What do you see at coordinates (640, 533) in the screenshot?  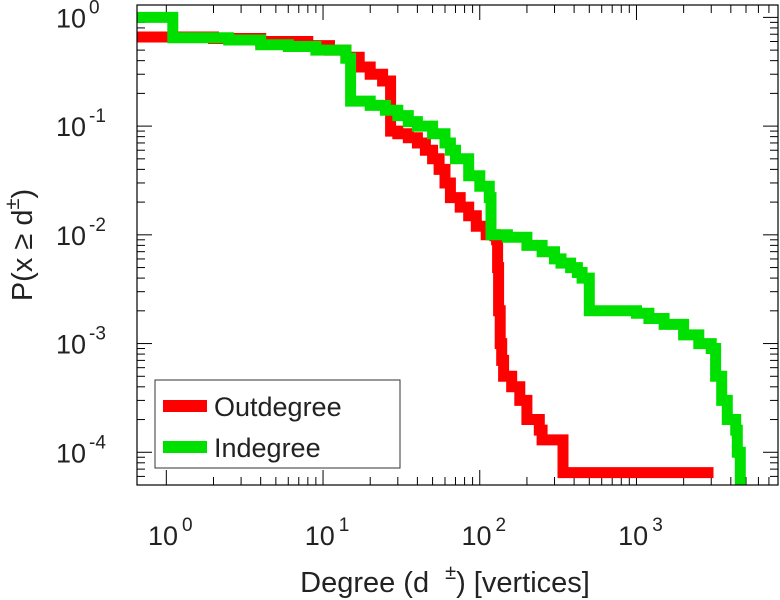 I see `x-tick-label: 10 3` at bounding box center [640, 533].